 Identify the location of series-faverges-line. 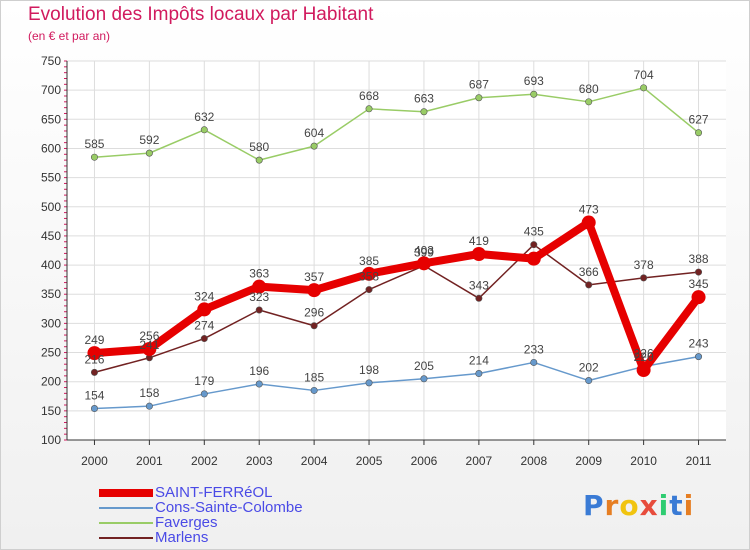
(397, 124).